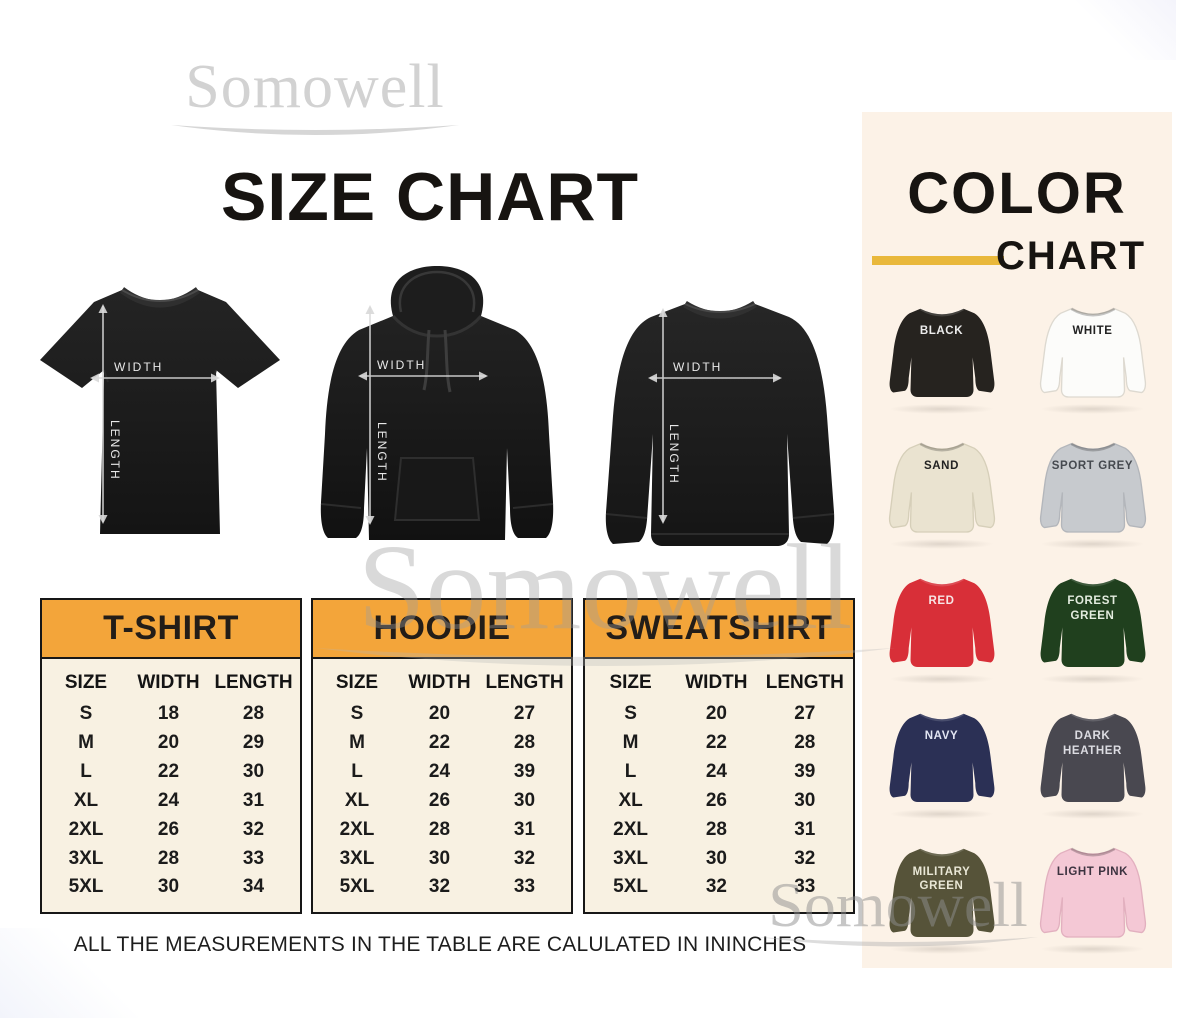 Image resolution: width=1200 pixels, height=1018 pixels. What do you see at coordinates (941, 736) in the screenshot?
I see `color-label: NAVY` at bounding box center [941, 736].